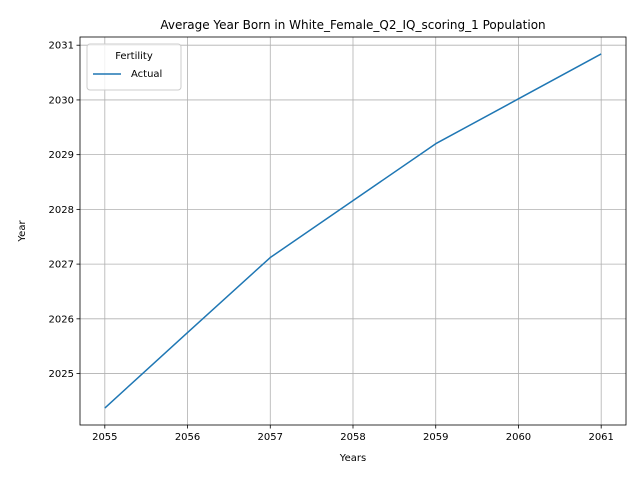 The height and width of the screenshot is (480, 640). Describe the element at coordinates (61, 46) in the screenshot. I see `y-tick-label: 2031` at that location.